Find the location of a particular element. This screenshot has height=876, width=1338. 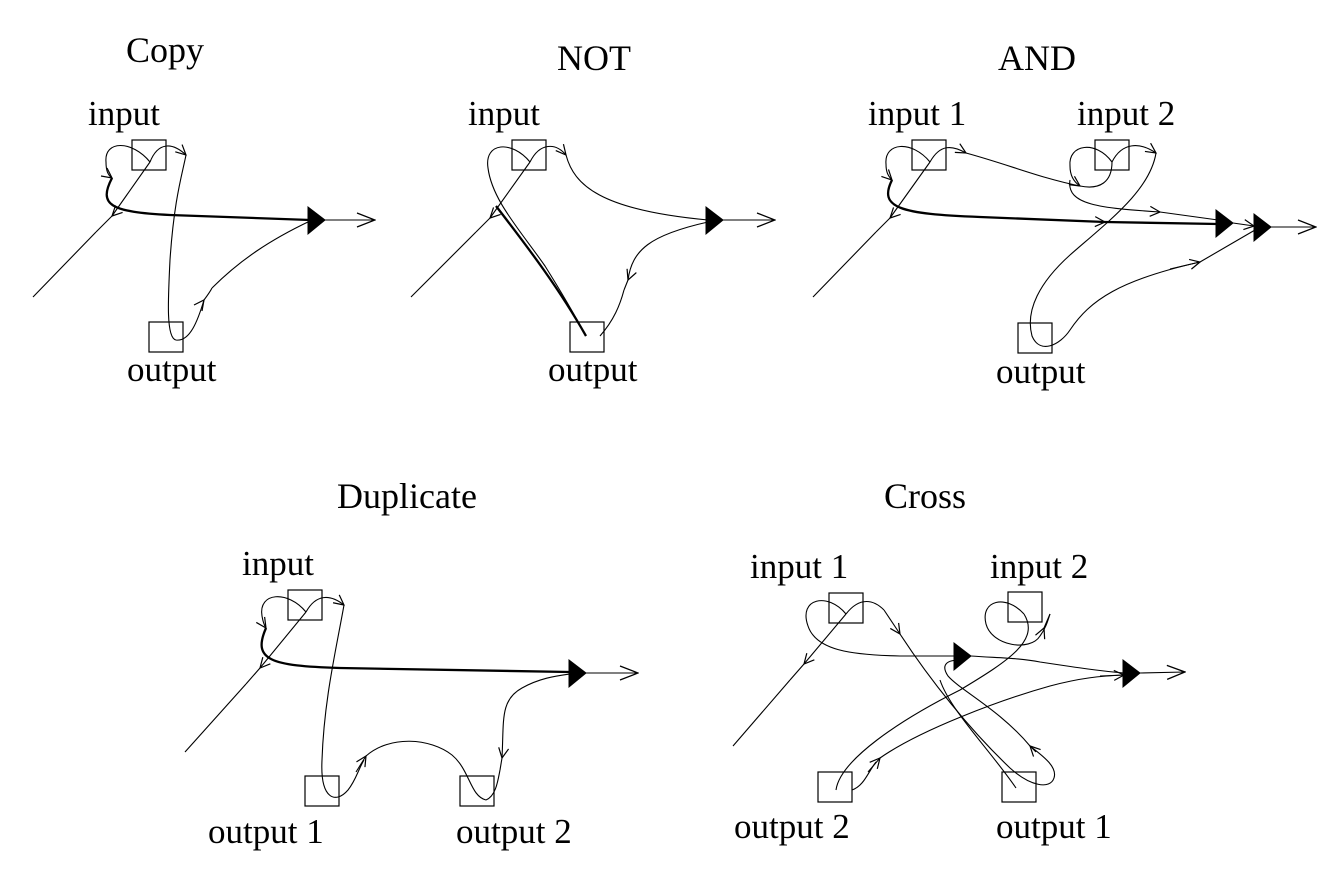

cross-entry-line is located at coordinates (761, 713).